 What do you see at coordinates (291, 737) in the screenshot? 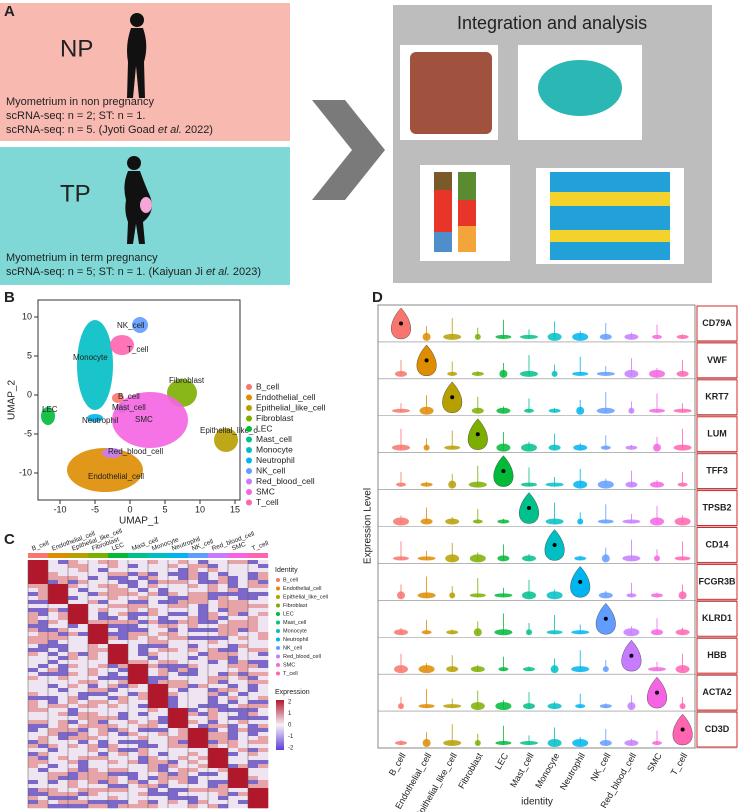
I see `expression-tick: -1` at bounding box center [291, 737].